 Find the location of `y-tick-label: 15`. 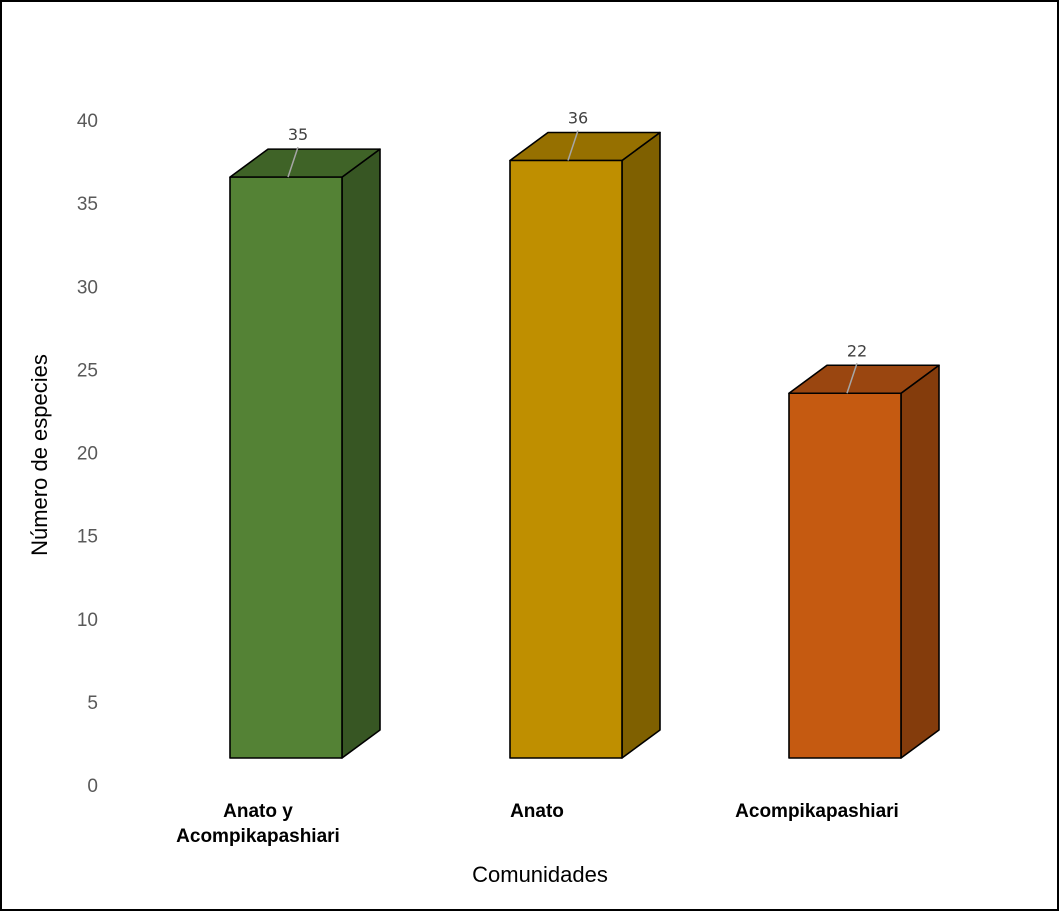

y-tick-label: 15 is located at coordinates (87, 537).